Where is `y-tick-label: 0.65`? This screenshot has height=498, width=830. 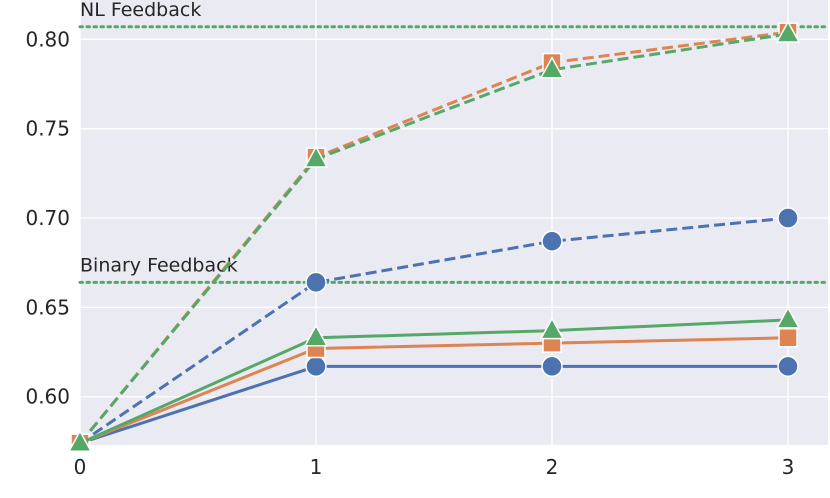 y-tick-label: 0.65 is located at coordinates (47, 307).